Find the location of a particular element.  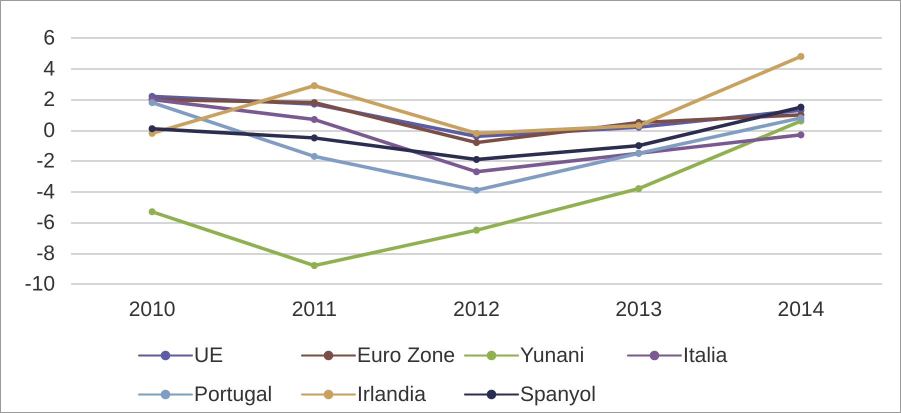

y-tick-label: -4 is located at coordinates (46, 192).